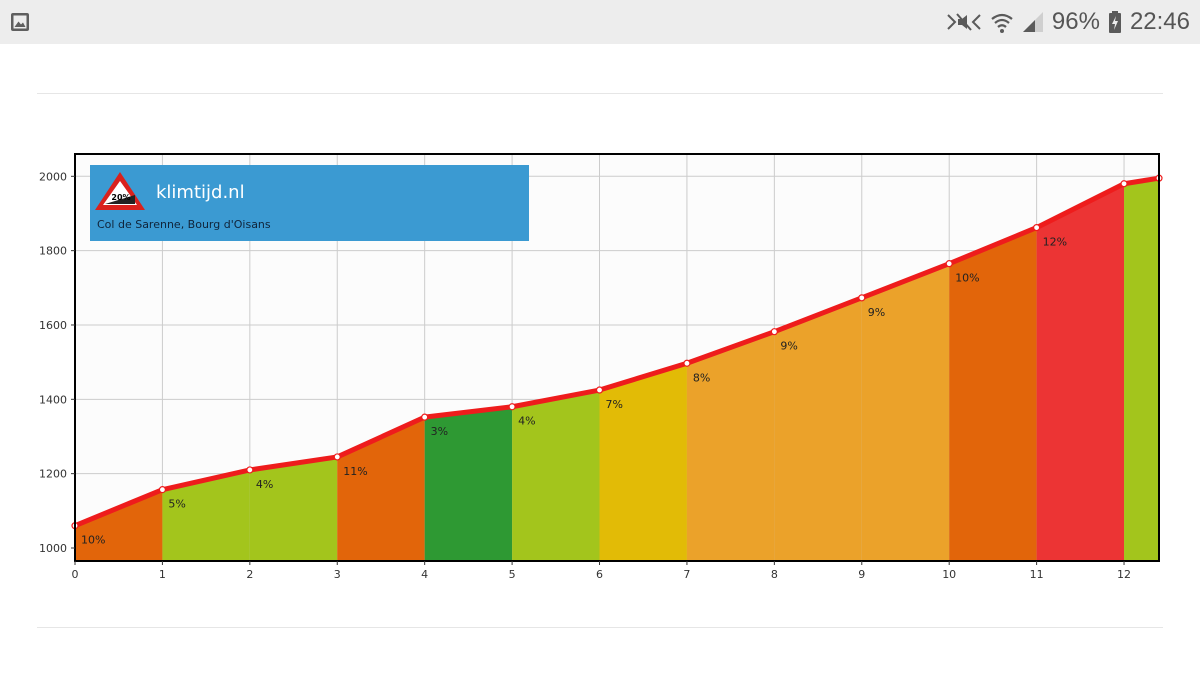  Describe the element at coordinates (1002, 23) in the screenshot. I see `wifi-icon` at that location.